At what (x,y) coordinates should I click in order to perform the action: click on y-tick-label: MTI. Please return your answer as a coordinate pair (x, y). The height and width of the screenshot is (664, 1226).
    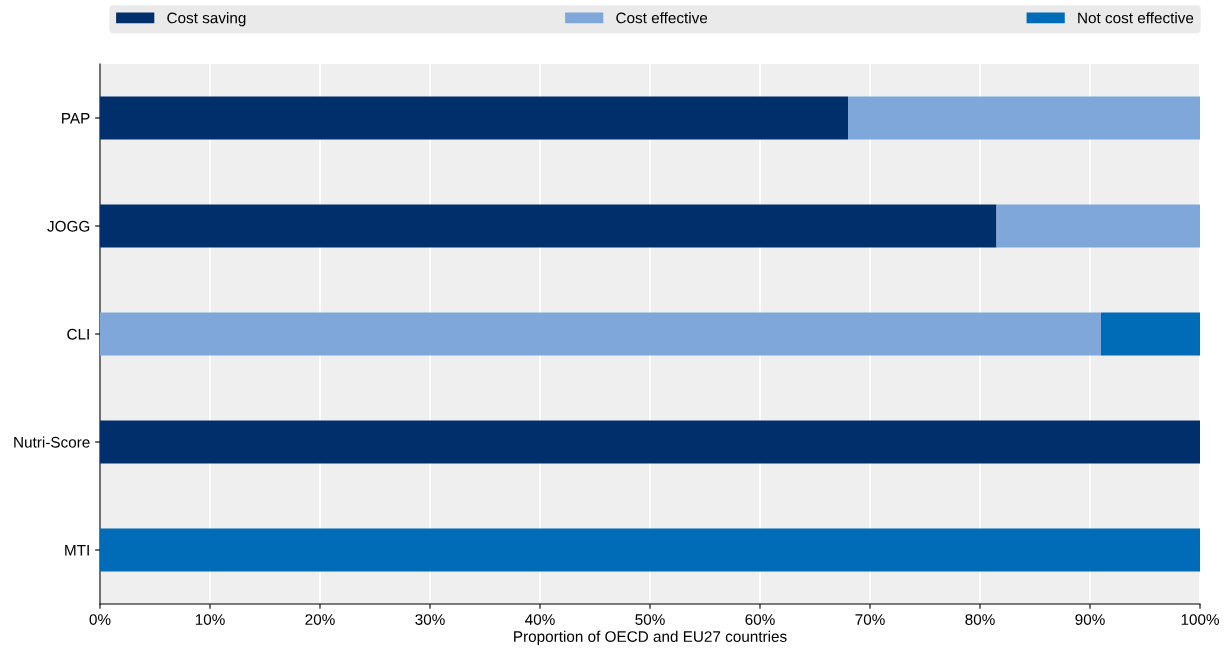
    Looking at the image, I should click on (77, 550).